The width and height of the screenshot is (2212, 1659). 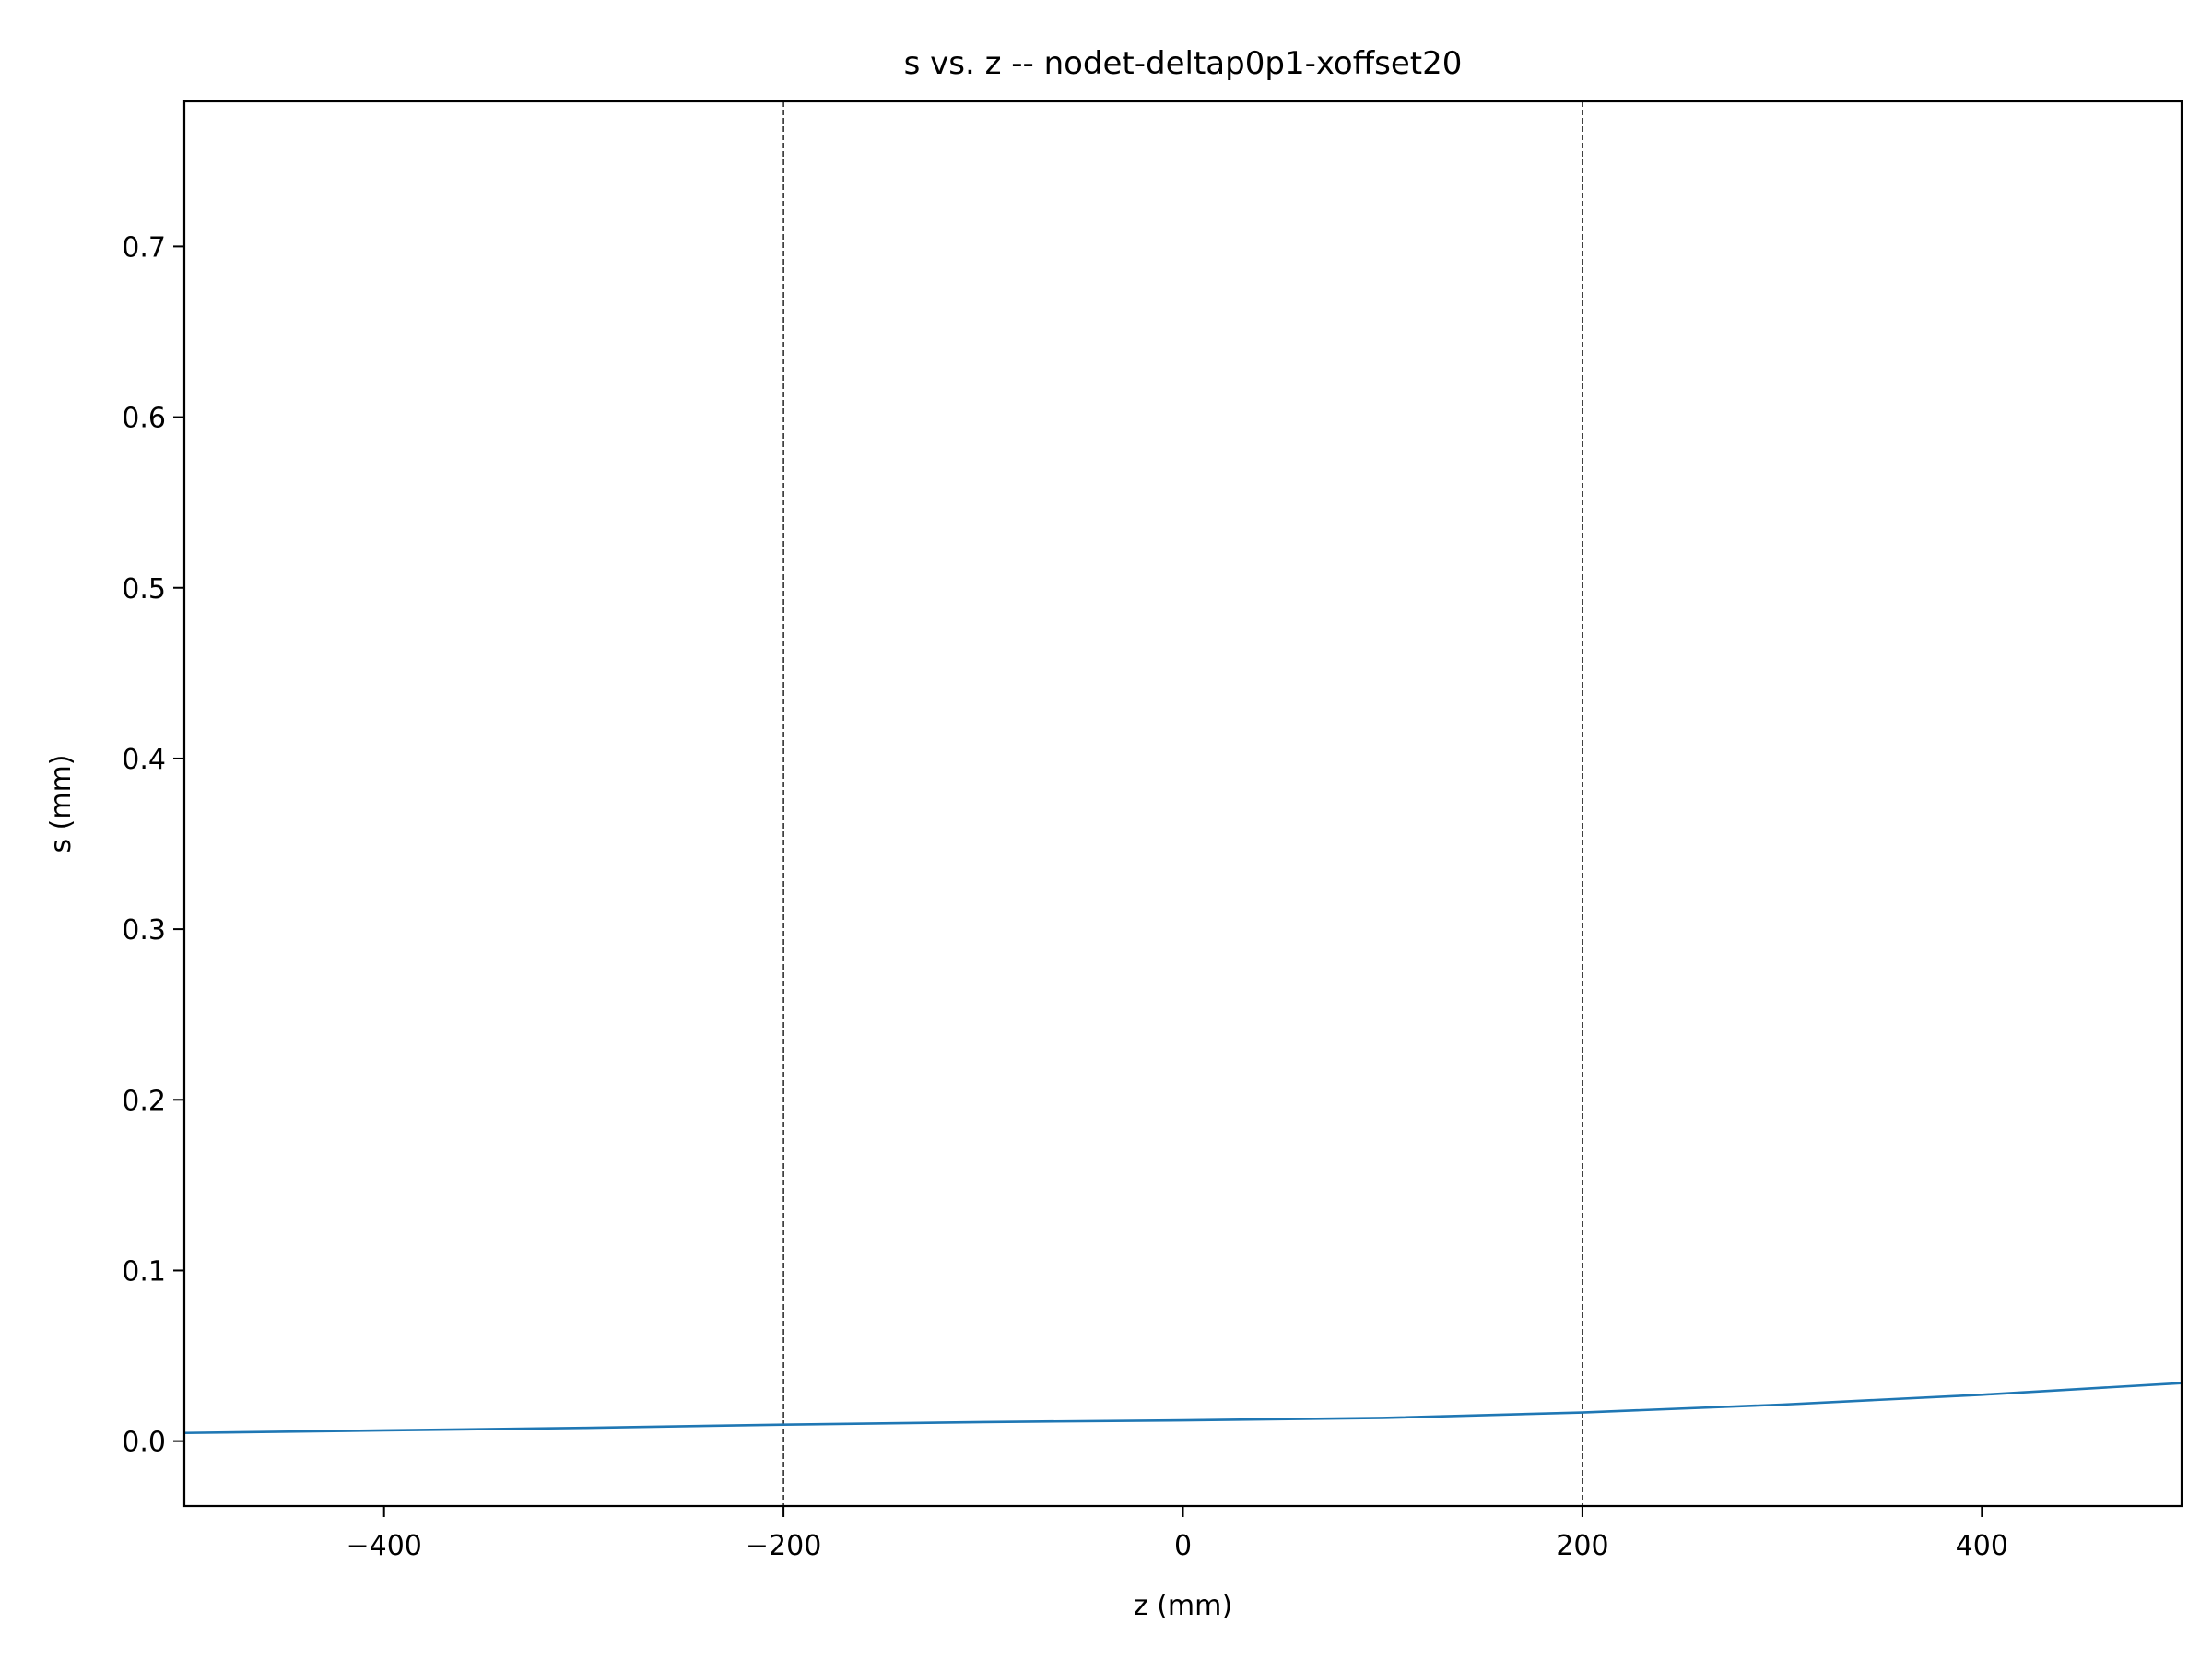 What do you see at coordinates (144, 419) in the screenshot?
I see `y-tick-label: 0.6` at bounding box center [144, 419].